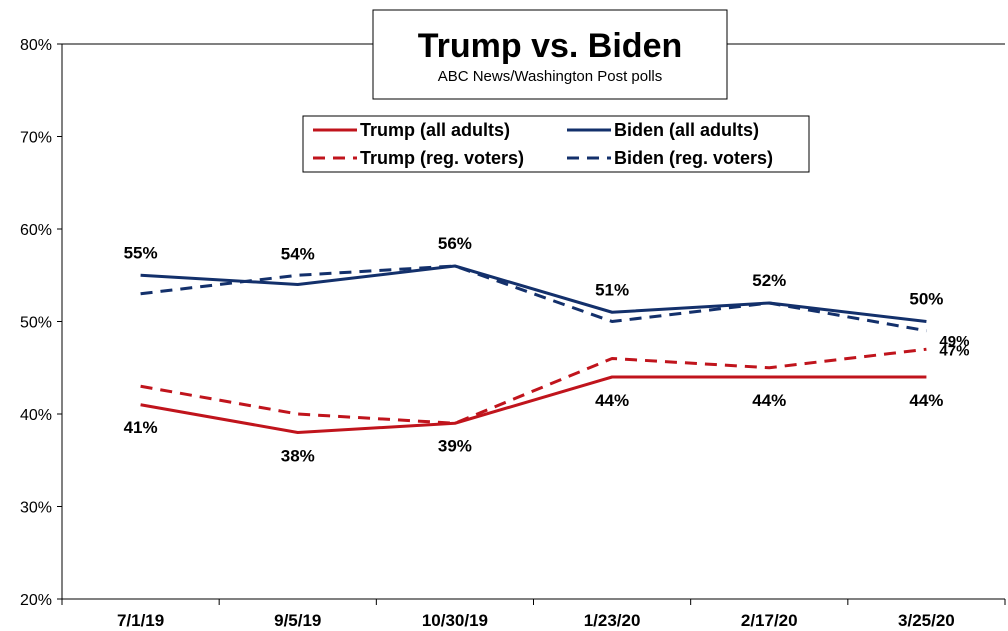 Image resolution: width=1008 pixels, height=631 pixels. I want to click on data-label: 51%, so click(612, 289).